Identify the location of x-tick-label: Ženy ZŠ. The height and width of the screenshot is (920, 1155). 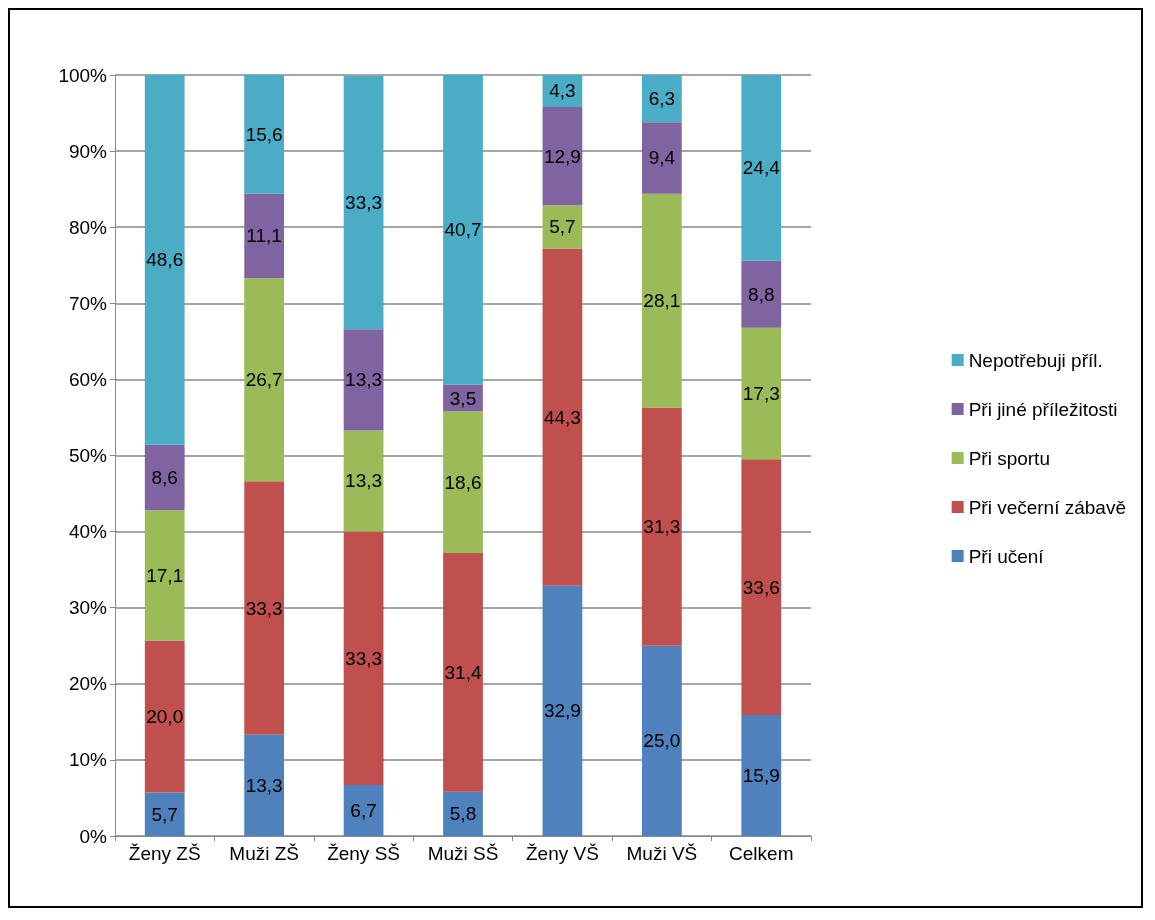
(164, 853).